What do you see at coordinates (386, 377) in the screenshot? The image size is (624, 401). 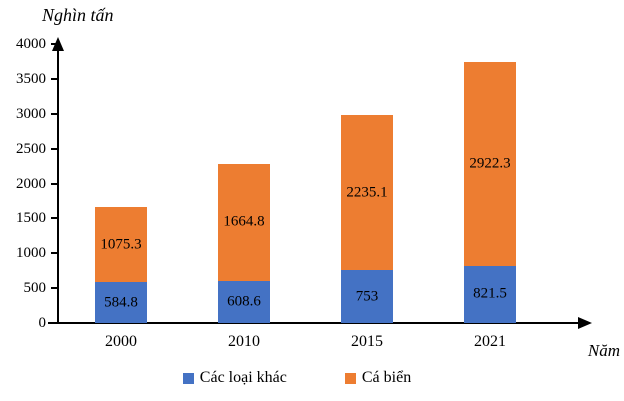 I see `legend-label-ca-bien: Cá biển` at bounding box center [386, 377].